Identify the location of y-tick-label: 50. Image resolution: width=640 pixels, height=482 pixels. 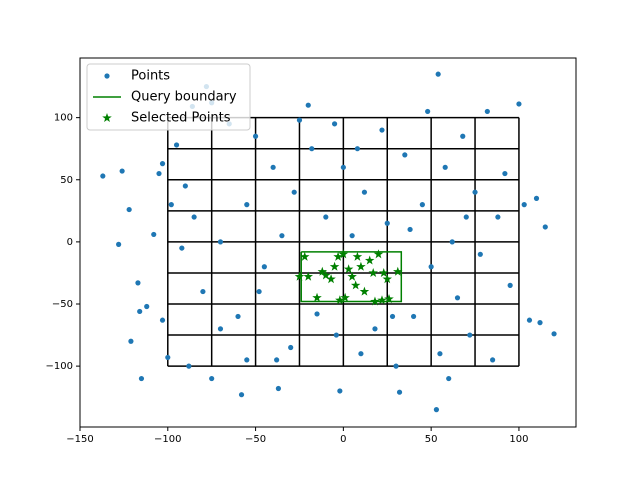
(66, 180).